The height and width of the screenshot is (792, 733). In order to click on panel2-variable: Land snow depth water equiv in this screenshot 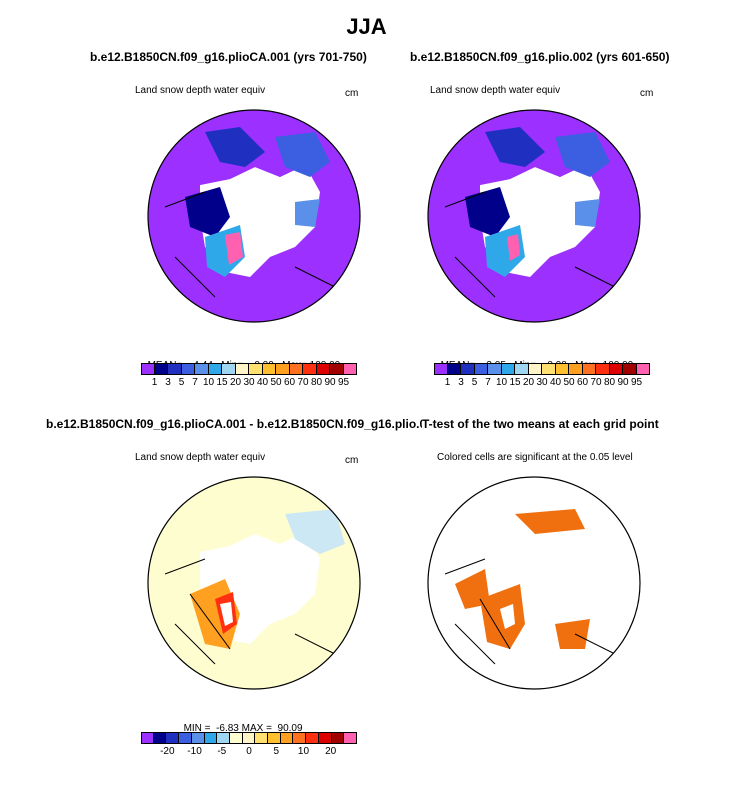, I will do `click(495, 90)`.